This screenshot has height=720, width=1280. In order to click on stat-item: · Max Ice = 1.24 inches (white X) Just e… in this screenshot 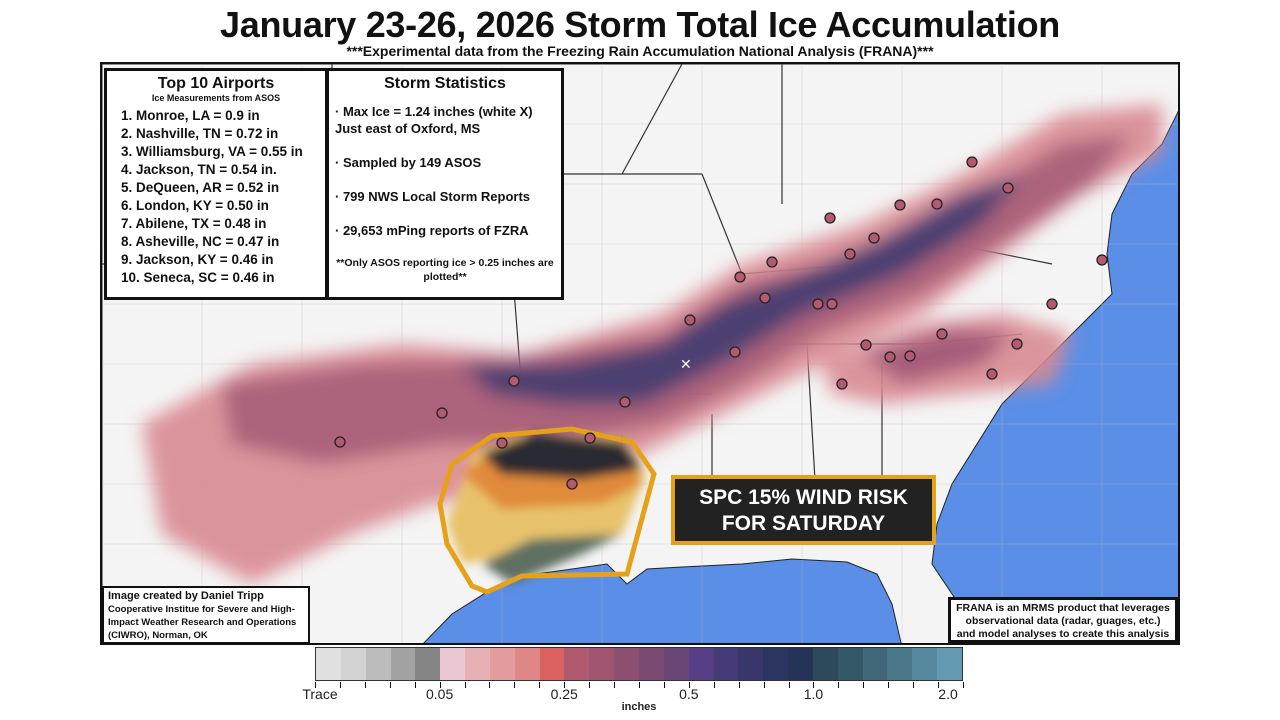, I will do `click(434, 120)`.